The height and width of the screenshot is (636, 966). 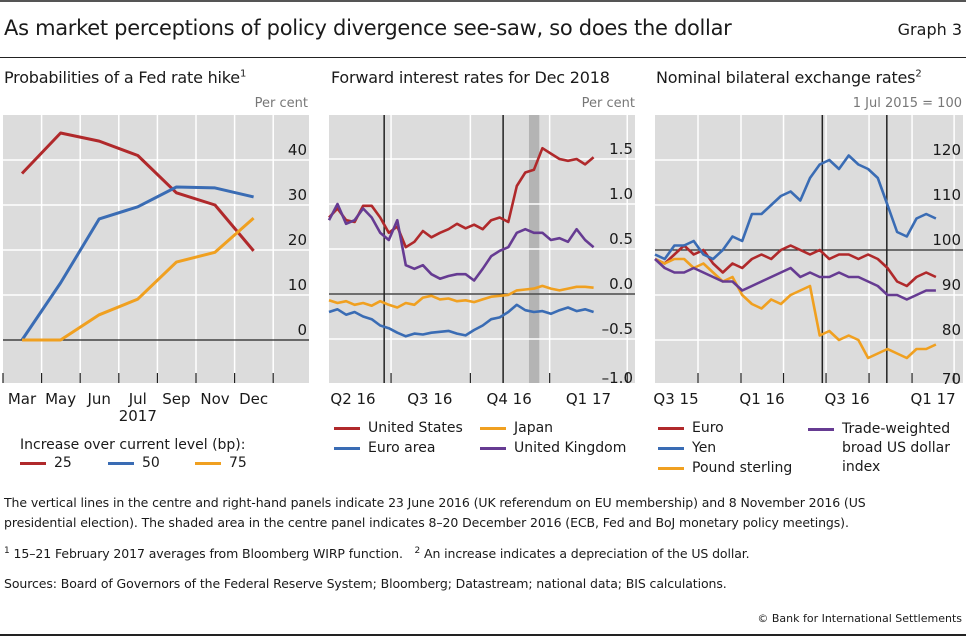 I want to click on y-tick-label: 30, so click(x=297, y=195).